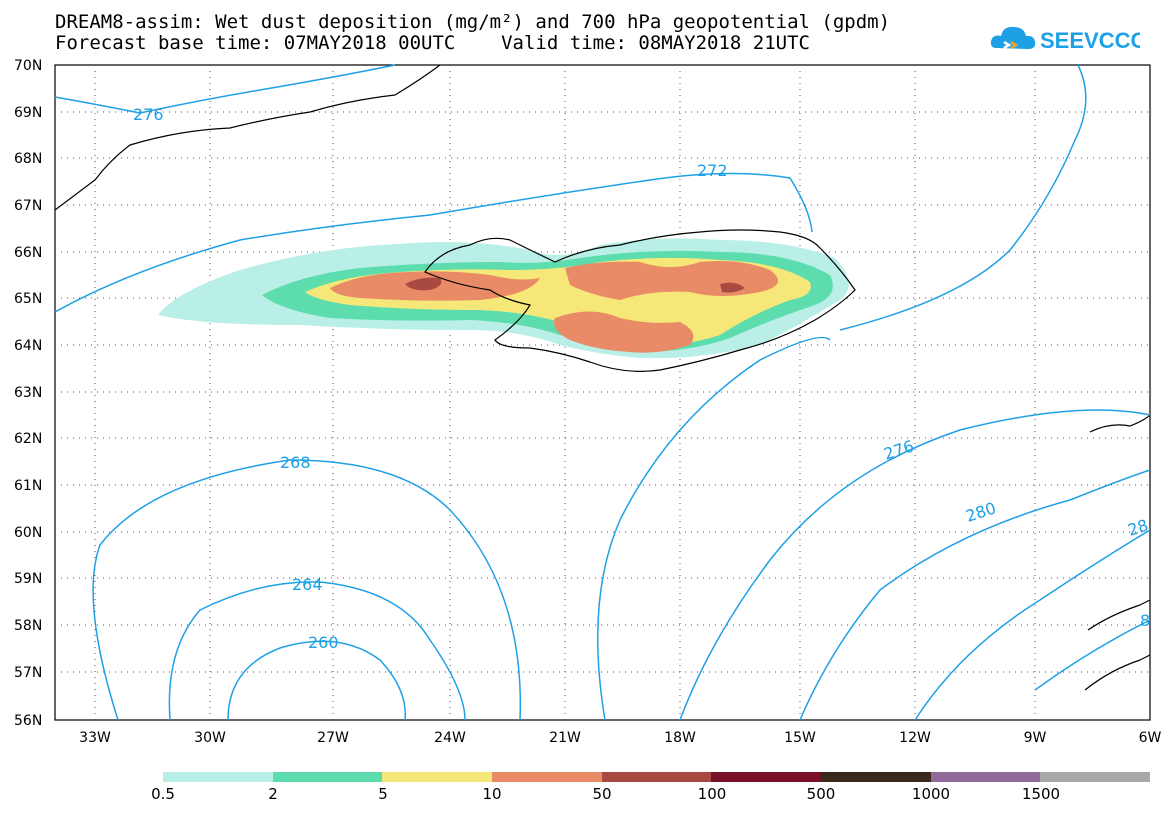 This screenshot has height=815, width=1175. I want to click on lon-label: 24W, so click(450, 738).